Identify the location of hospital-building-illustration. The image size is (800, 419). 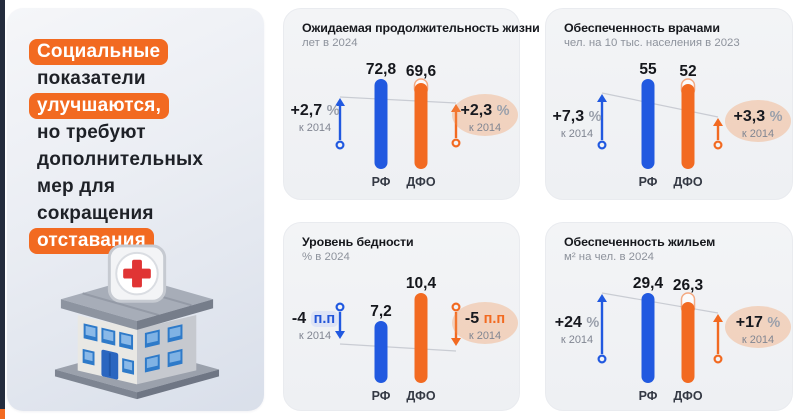
(137, 322).